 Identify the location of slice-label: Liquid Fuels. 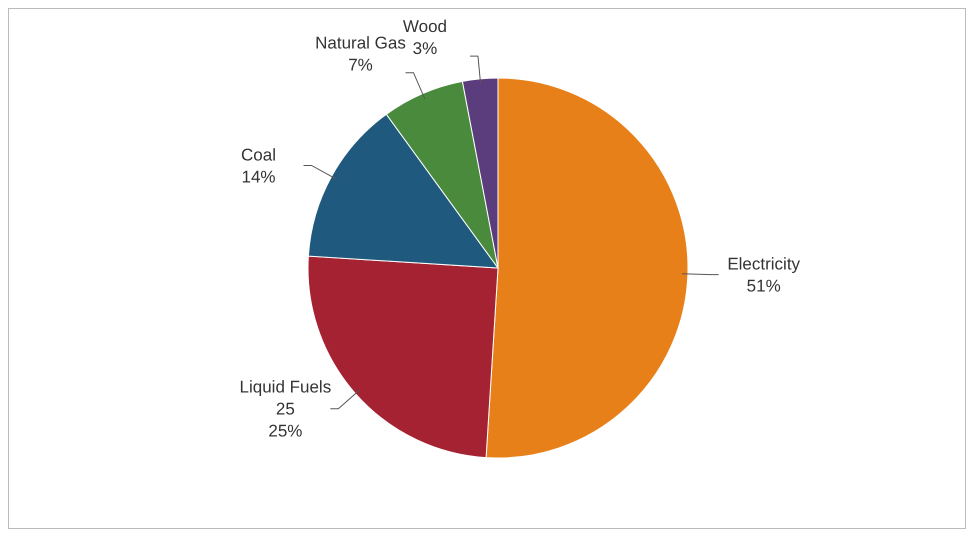
(286, 387).